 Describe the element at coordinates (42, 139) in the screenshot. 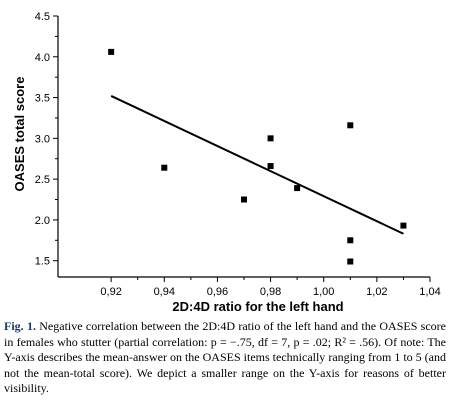

I see `y-tick-label: 3.0` at that location.